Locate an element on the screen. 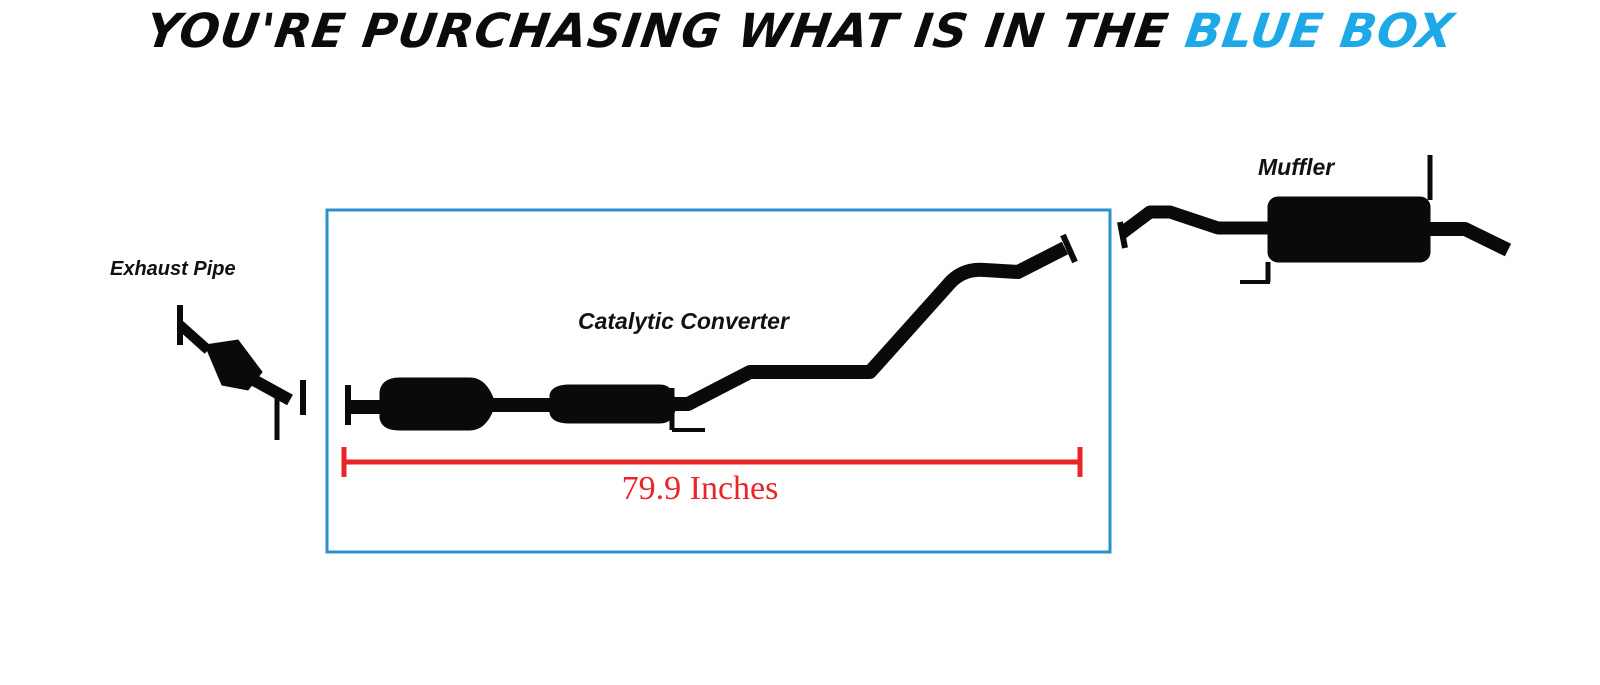 The width and height of the screenshot is (1600, 685). catalytic-converter-part is located at coordinates (711, 332).